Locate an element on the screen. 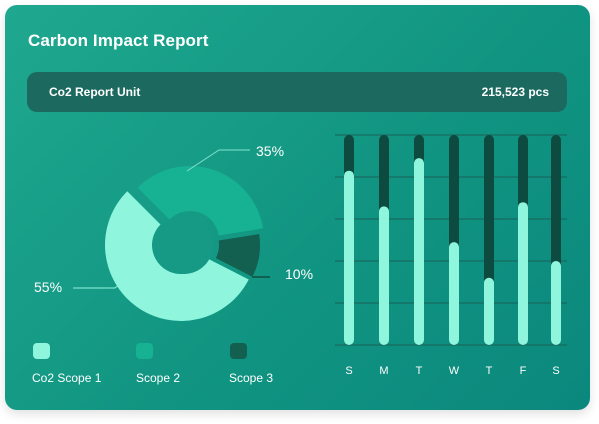 The height and width of the screenshot is (424, 599). donut-slice-scope2 is located at coordinates (200, 201).